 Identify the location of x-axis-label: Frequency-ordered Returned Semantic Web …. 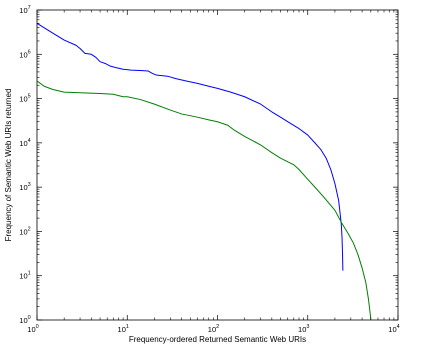
(217, 339).